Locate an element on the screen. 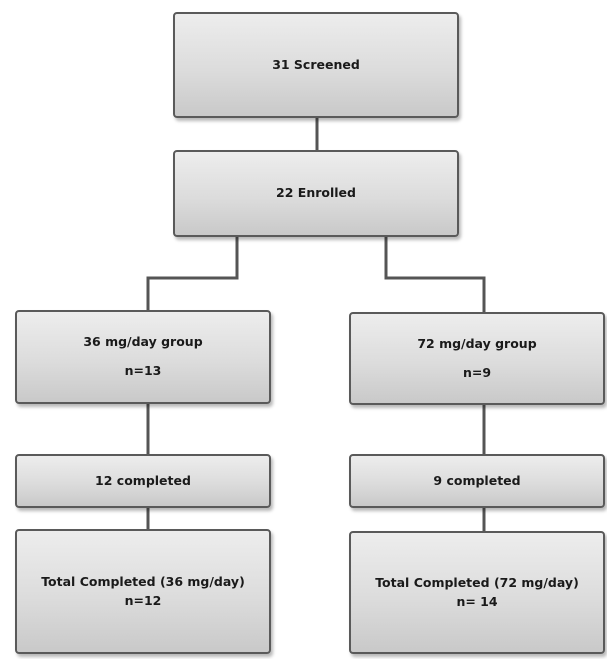 The image size is (607, 659). completed-36-box: 12 completed is located at coordinates (143, 481).